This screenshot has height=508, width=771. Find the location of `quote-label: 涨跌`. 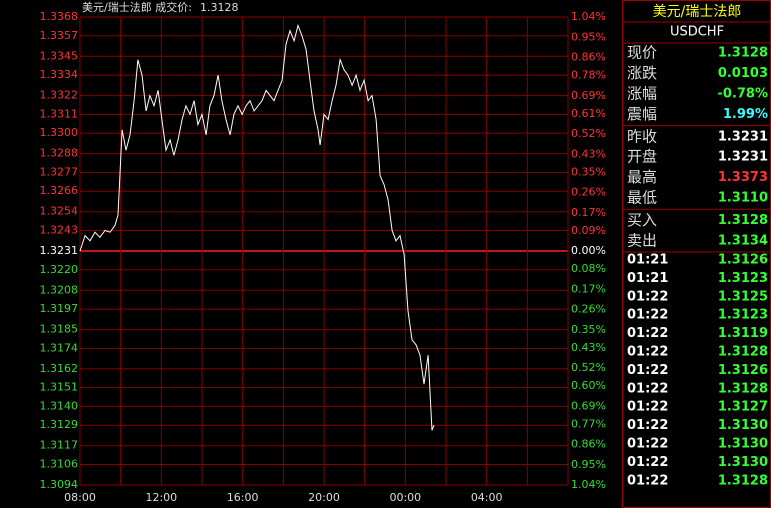

quote-label: 涨跌 is located at coordinates (642, 73).